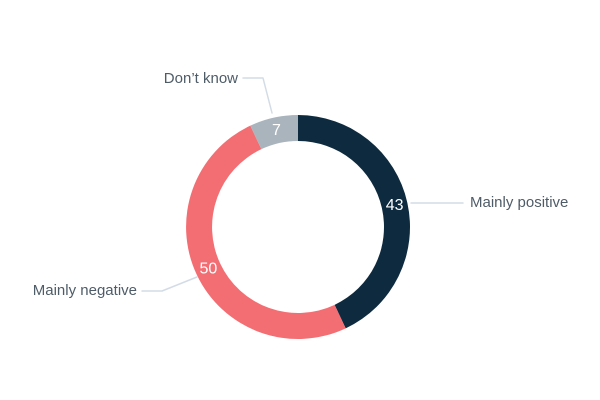 The width and height of the screenshot is (600, 400). I want to click on donut-segment-don-t-know, so click(274, 132).